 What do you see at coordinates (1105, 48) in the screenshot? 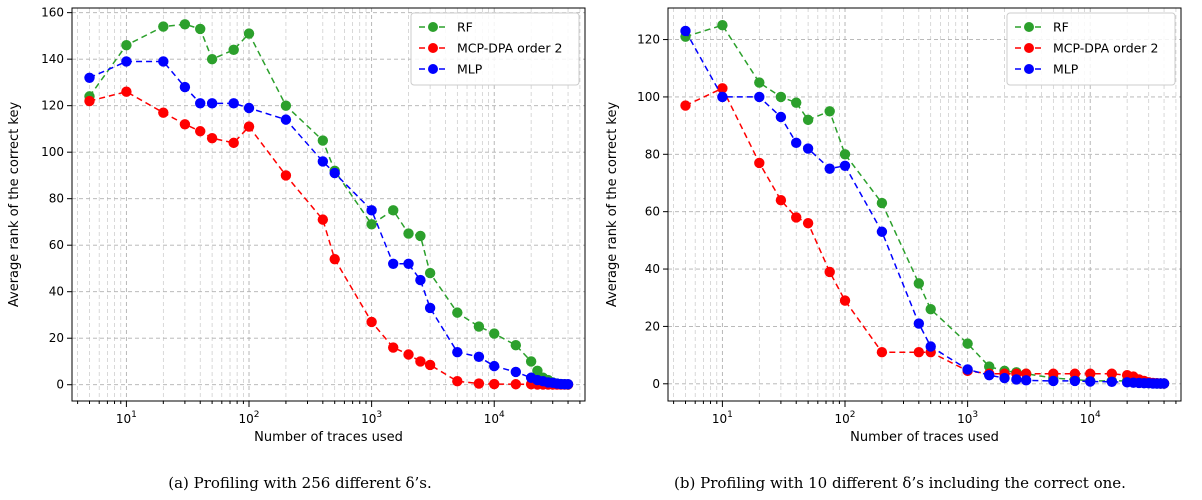
I see `legend-entry-mcp-dpa-order-2: MCP-DPA order 2` at bounding box center [1105, 48].